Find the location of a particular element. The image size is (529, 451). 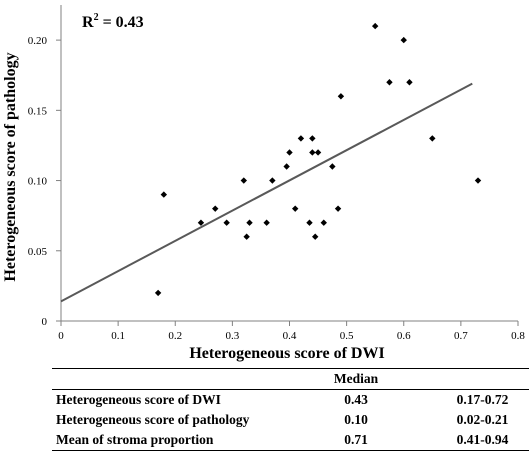

x-tick-label: 0.8 is located at coordinates (518, 336).